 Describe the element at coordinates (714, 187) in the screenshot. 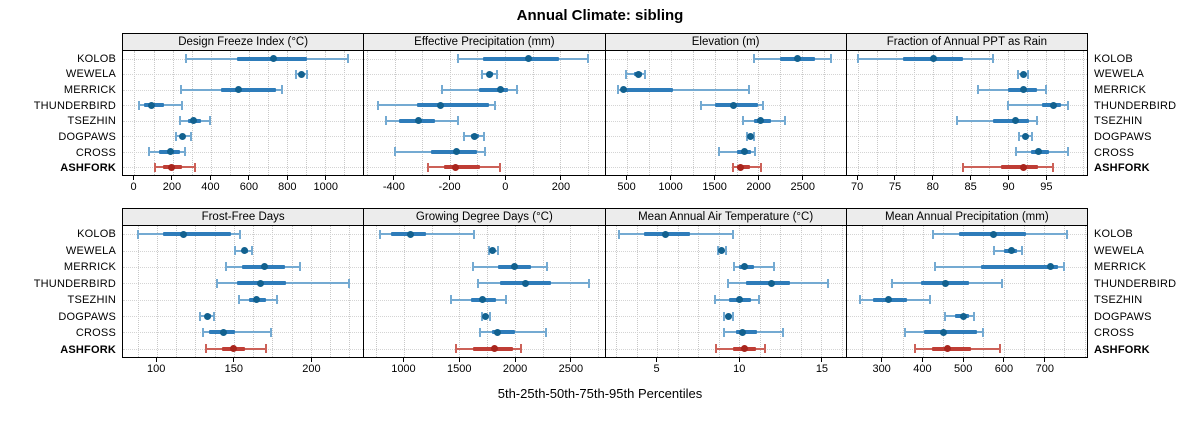

I see `axis-tick-label: 1500` at that location.